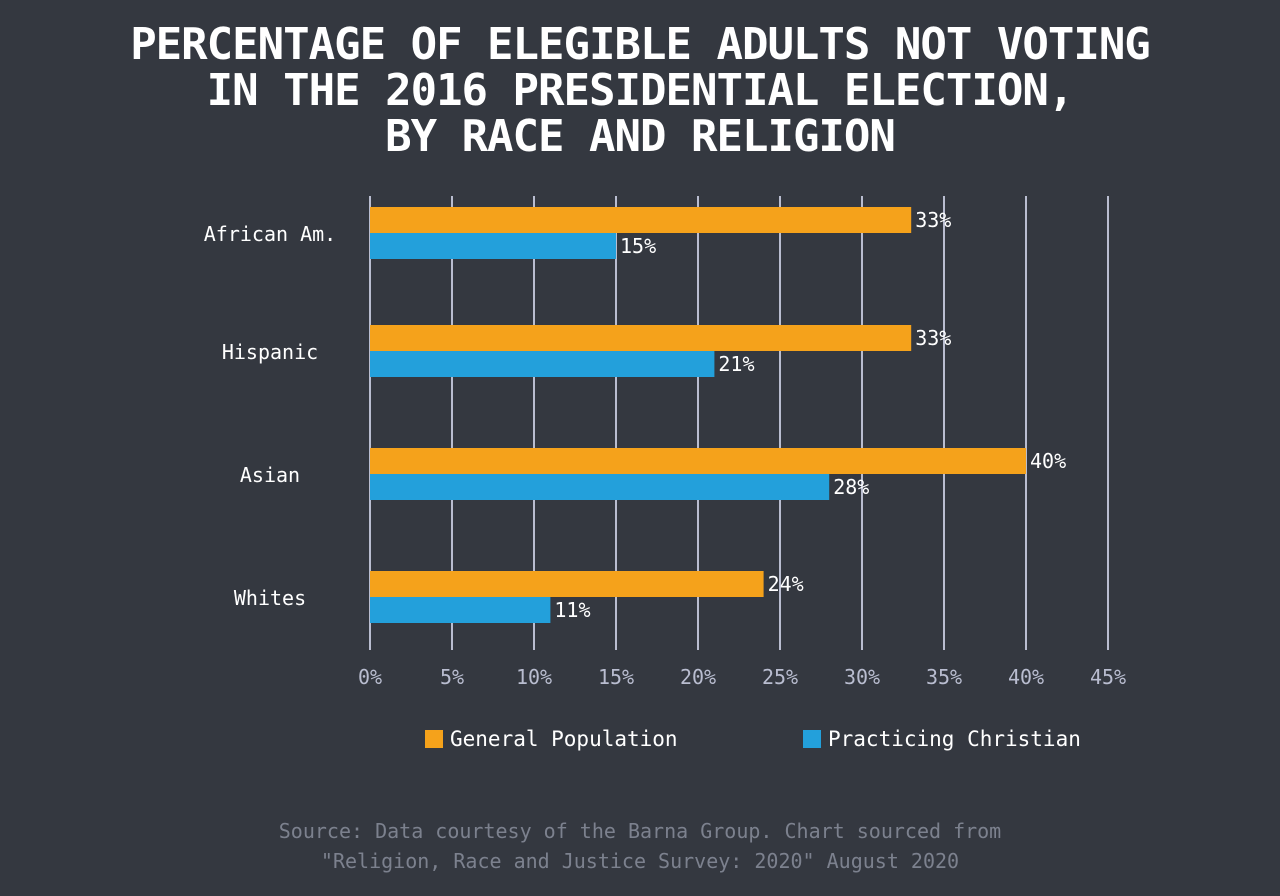 The height and width of the screenshot is (896, 1280). What do you see at coordinates (640, 136) in the screenshot?
I see `chart-title-line: BY RACE AND RELIGION` at bounding box center [640, 136].